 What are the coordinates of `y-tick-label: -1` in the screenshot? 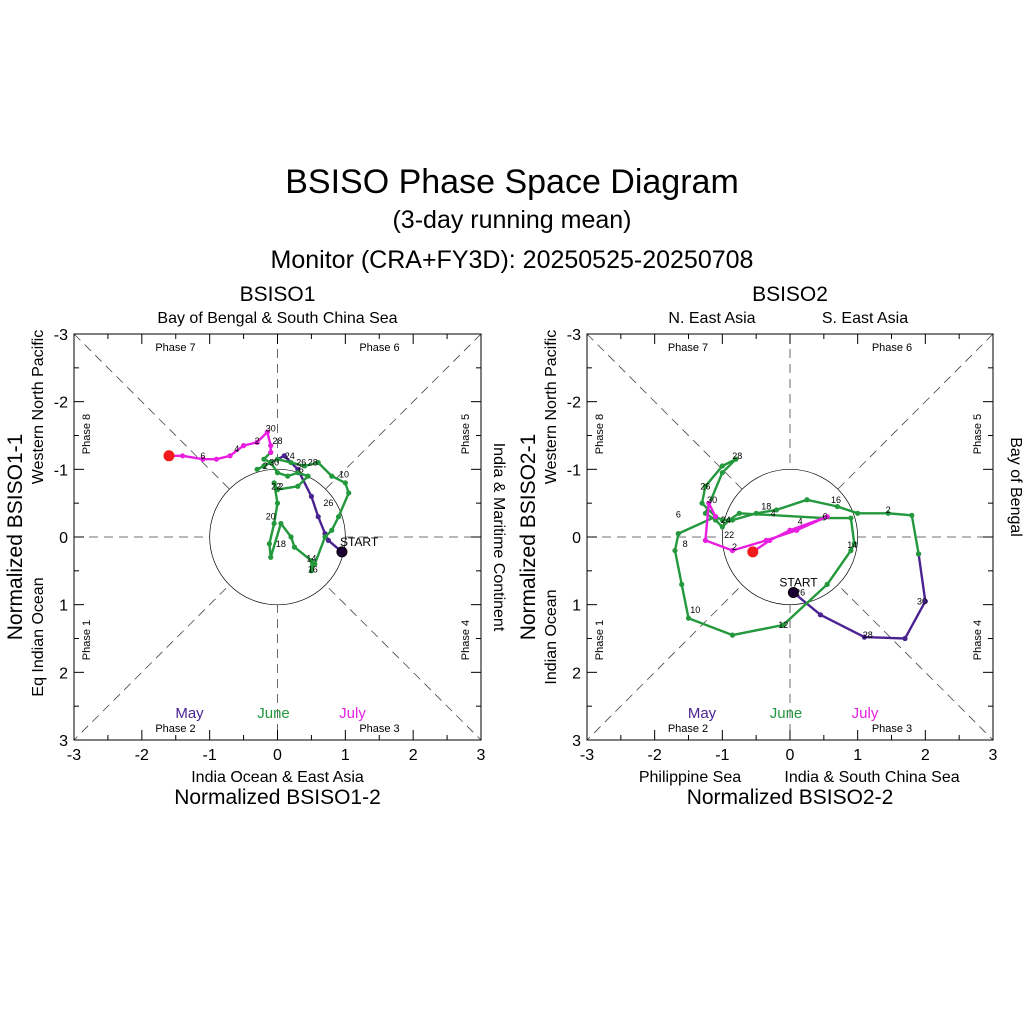 It's located at (574, 470).